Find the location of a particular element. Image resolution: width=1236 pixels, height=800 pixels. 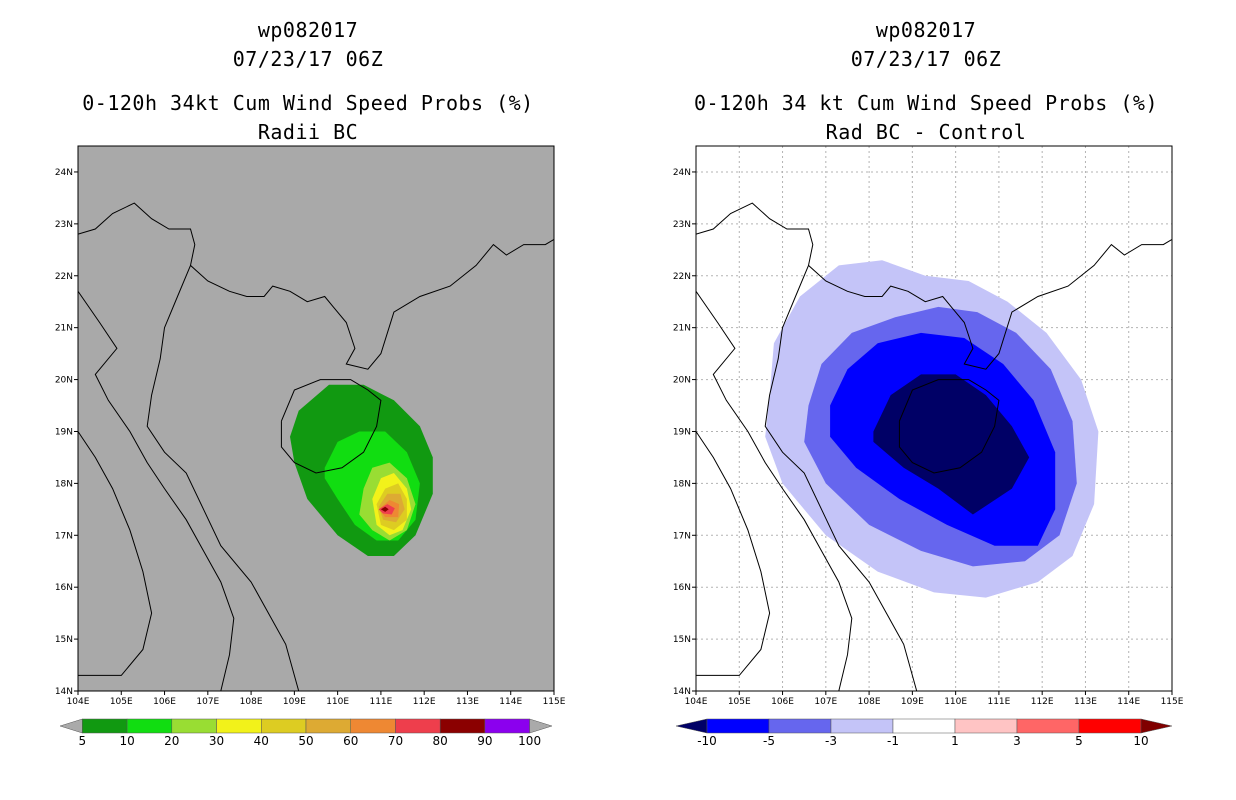

right-ytick-label-2: 16N is located at coordinates (682, 588).